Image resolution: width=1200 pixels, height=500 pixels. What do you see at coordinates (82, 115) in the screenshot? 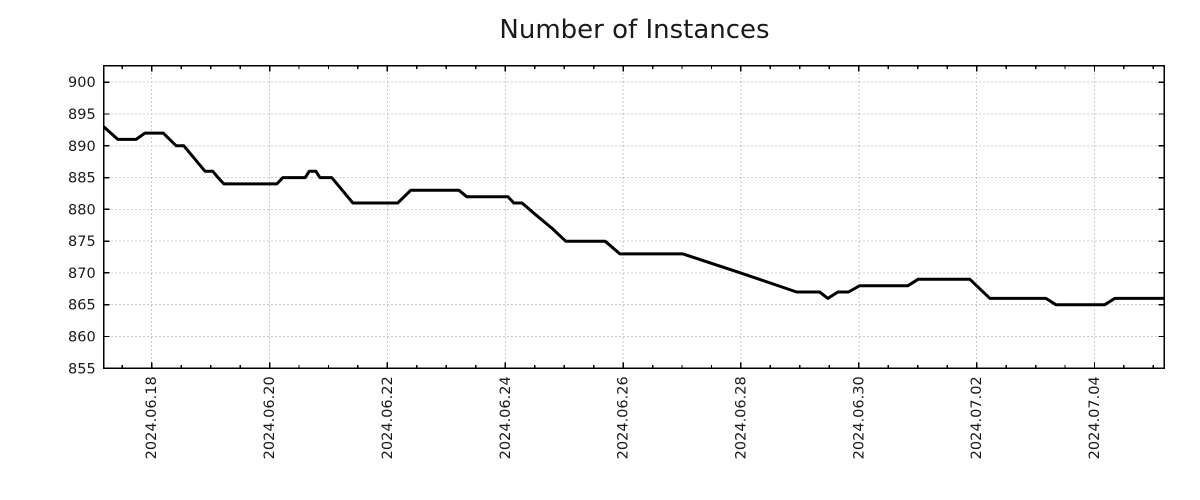
I see `y-tick-label: 895` at bounding box center [82, 115].